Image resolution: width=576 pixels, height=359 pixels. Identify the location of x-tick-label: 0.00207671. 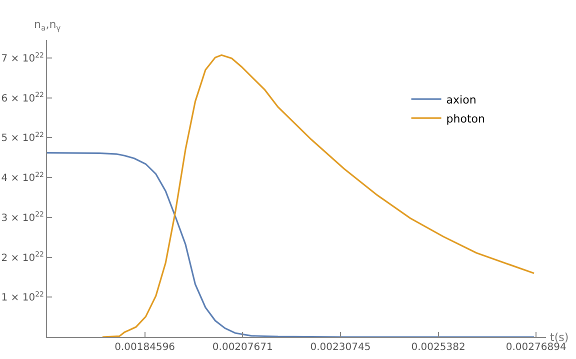
(242, 347).